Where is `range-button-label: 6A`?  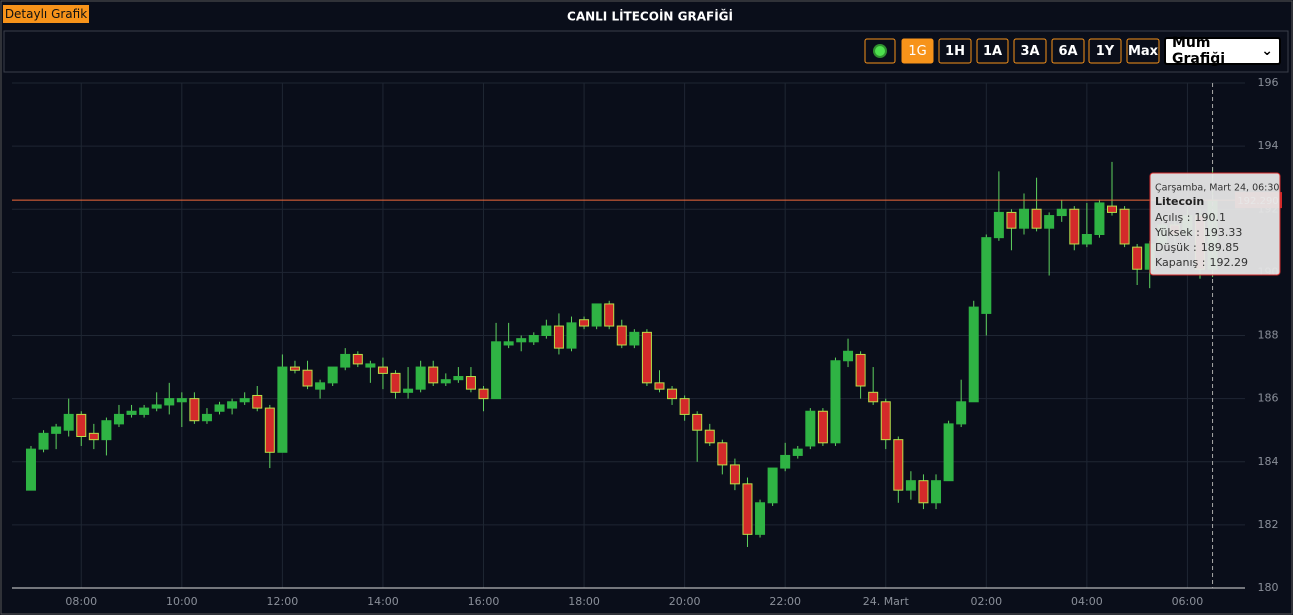
range-button-label: 6A is located at coordinates (1067, 51).